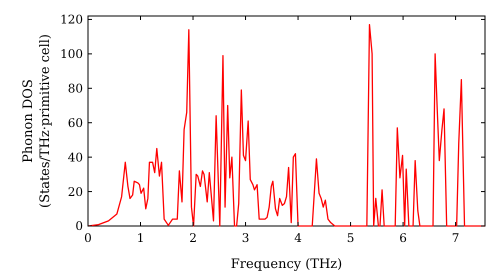 The width and height of the screenshot is (500, 280). I want to click on x-tick-label: 4, so click(298, 238).